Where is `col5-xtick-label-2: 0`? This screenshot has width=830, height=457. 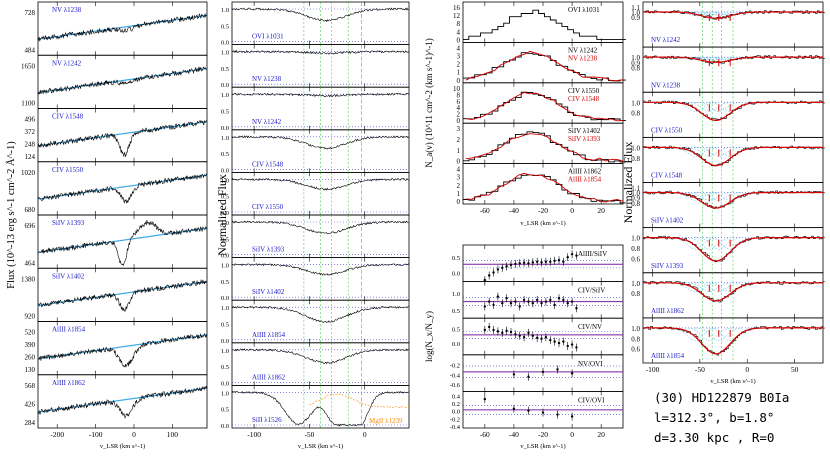
col5-xtick-label-2: 0 is located at coordinates (747, 369).